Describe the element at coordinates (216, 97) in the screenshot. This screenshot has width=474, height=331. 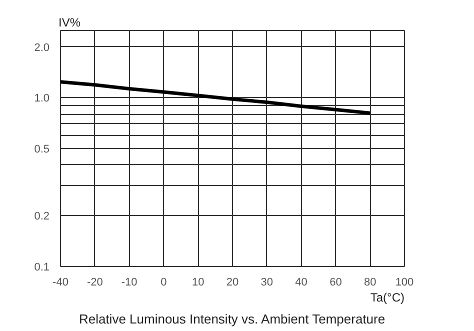
I see `line-series` at that location.